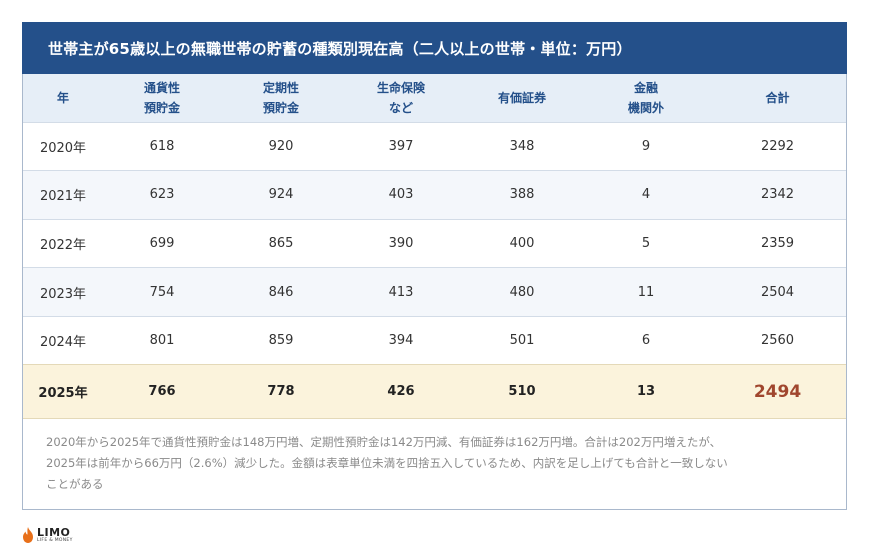 This screenshot has height=558, width=870. I want to click on cell-total: 2292, so click(777, 146).